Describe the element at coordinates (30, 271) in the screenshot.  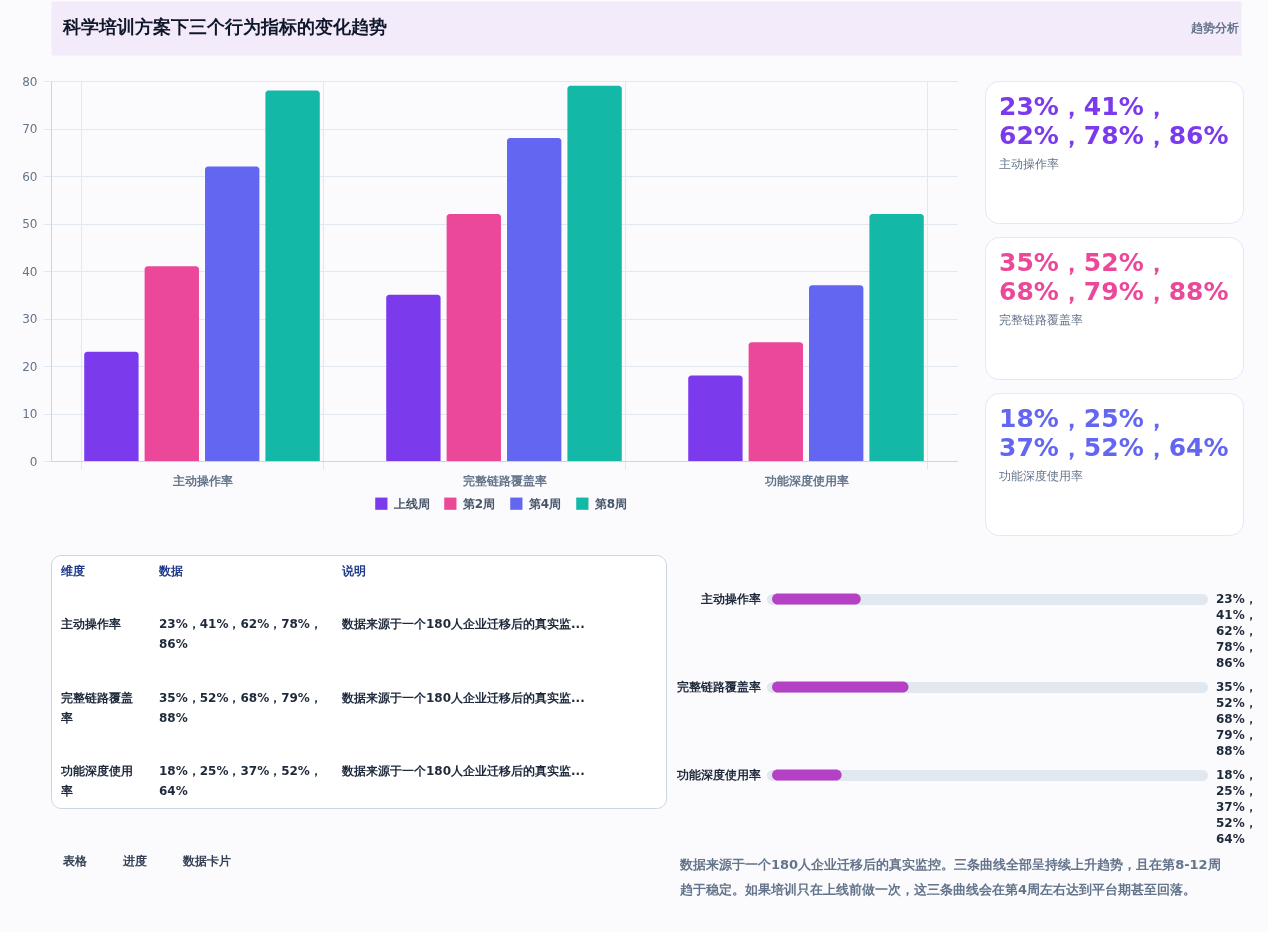
I see `y-tick-label: 40` at that location.